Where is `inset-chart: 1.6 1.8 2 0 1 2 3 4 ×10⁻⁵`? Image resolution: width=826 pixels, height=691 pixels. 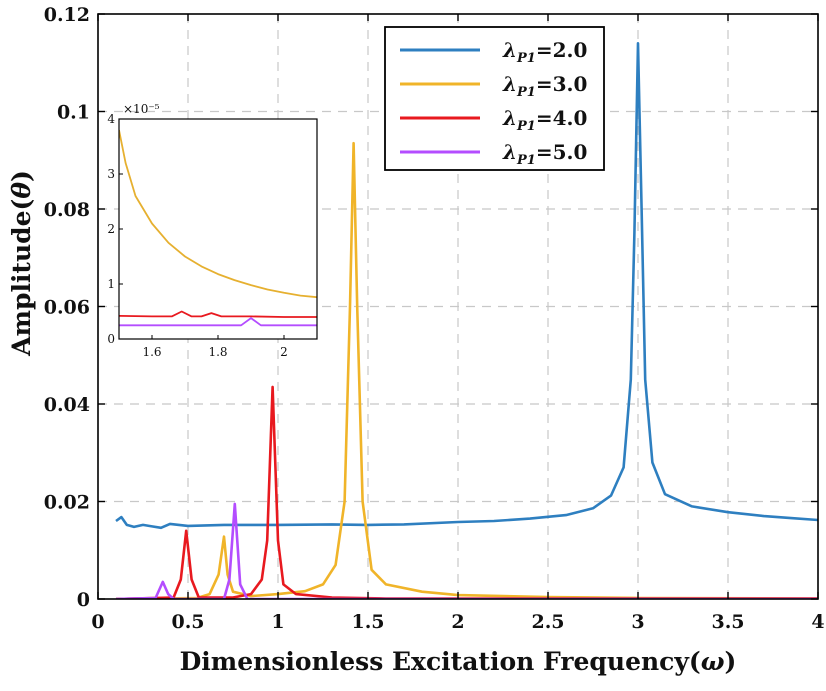
inset-chart: 1.6 1.8 2 0 1 2 3 4 ×10⁻⁵ is located at coordinates (212, 230).